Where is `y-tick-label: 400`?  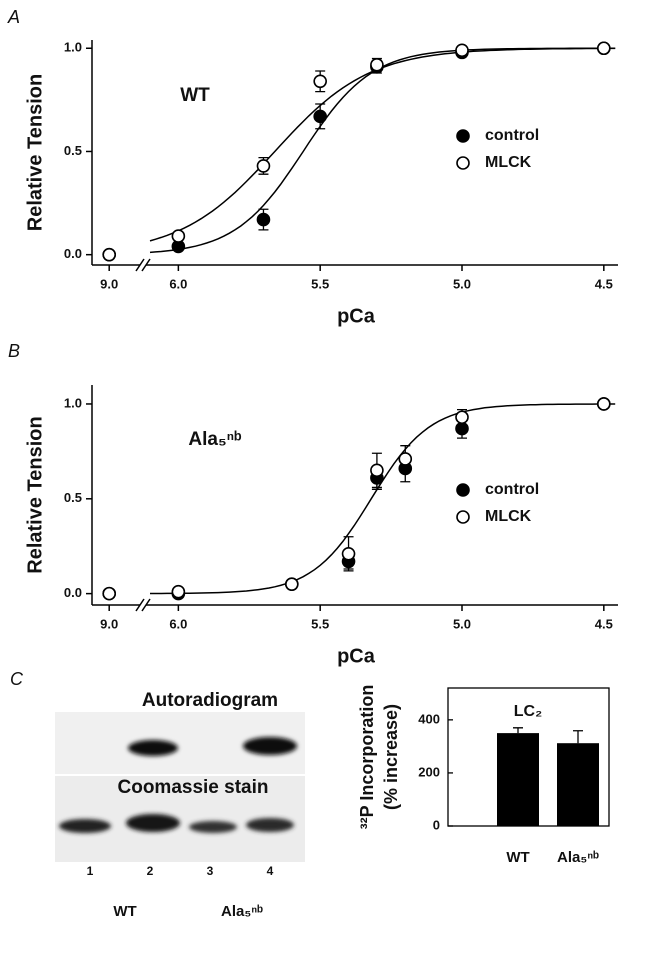
y-tick-label: 400 is located at coordinates (429, 718).